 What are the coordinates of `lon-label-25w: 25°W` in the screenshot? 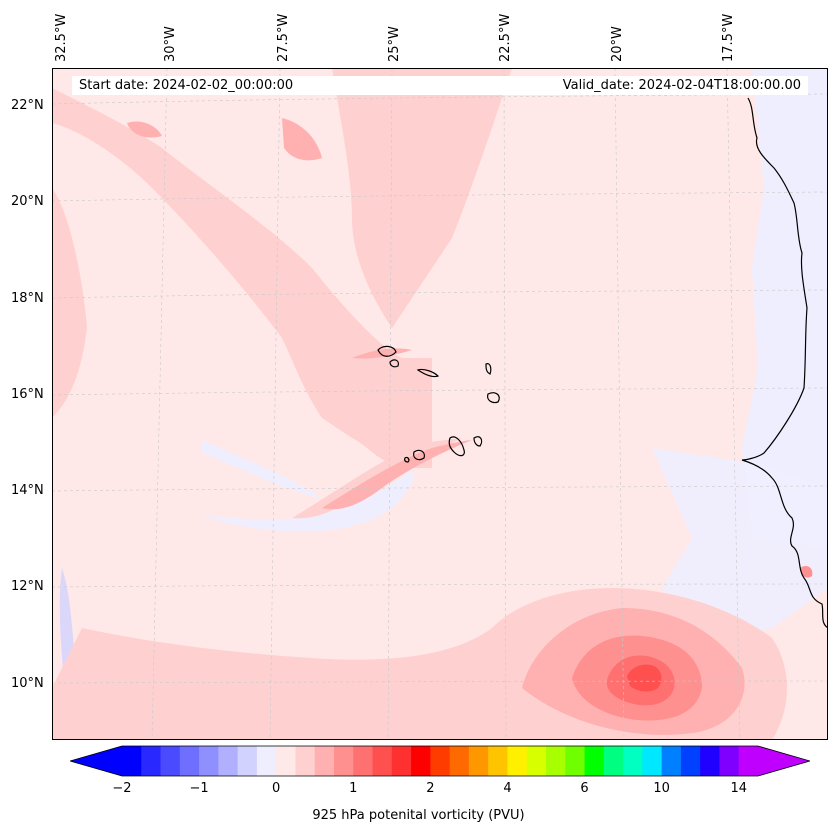 It's located at (394, 44).